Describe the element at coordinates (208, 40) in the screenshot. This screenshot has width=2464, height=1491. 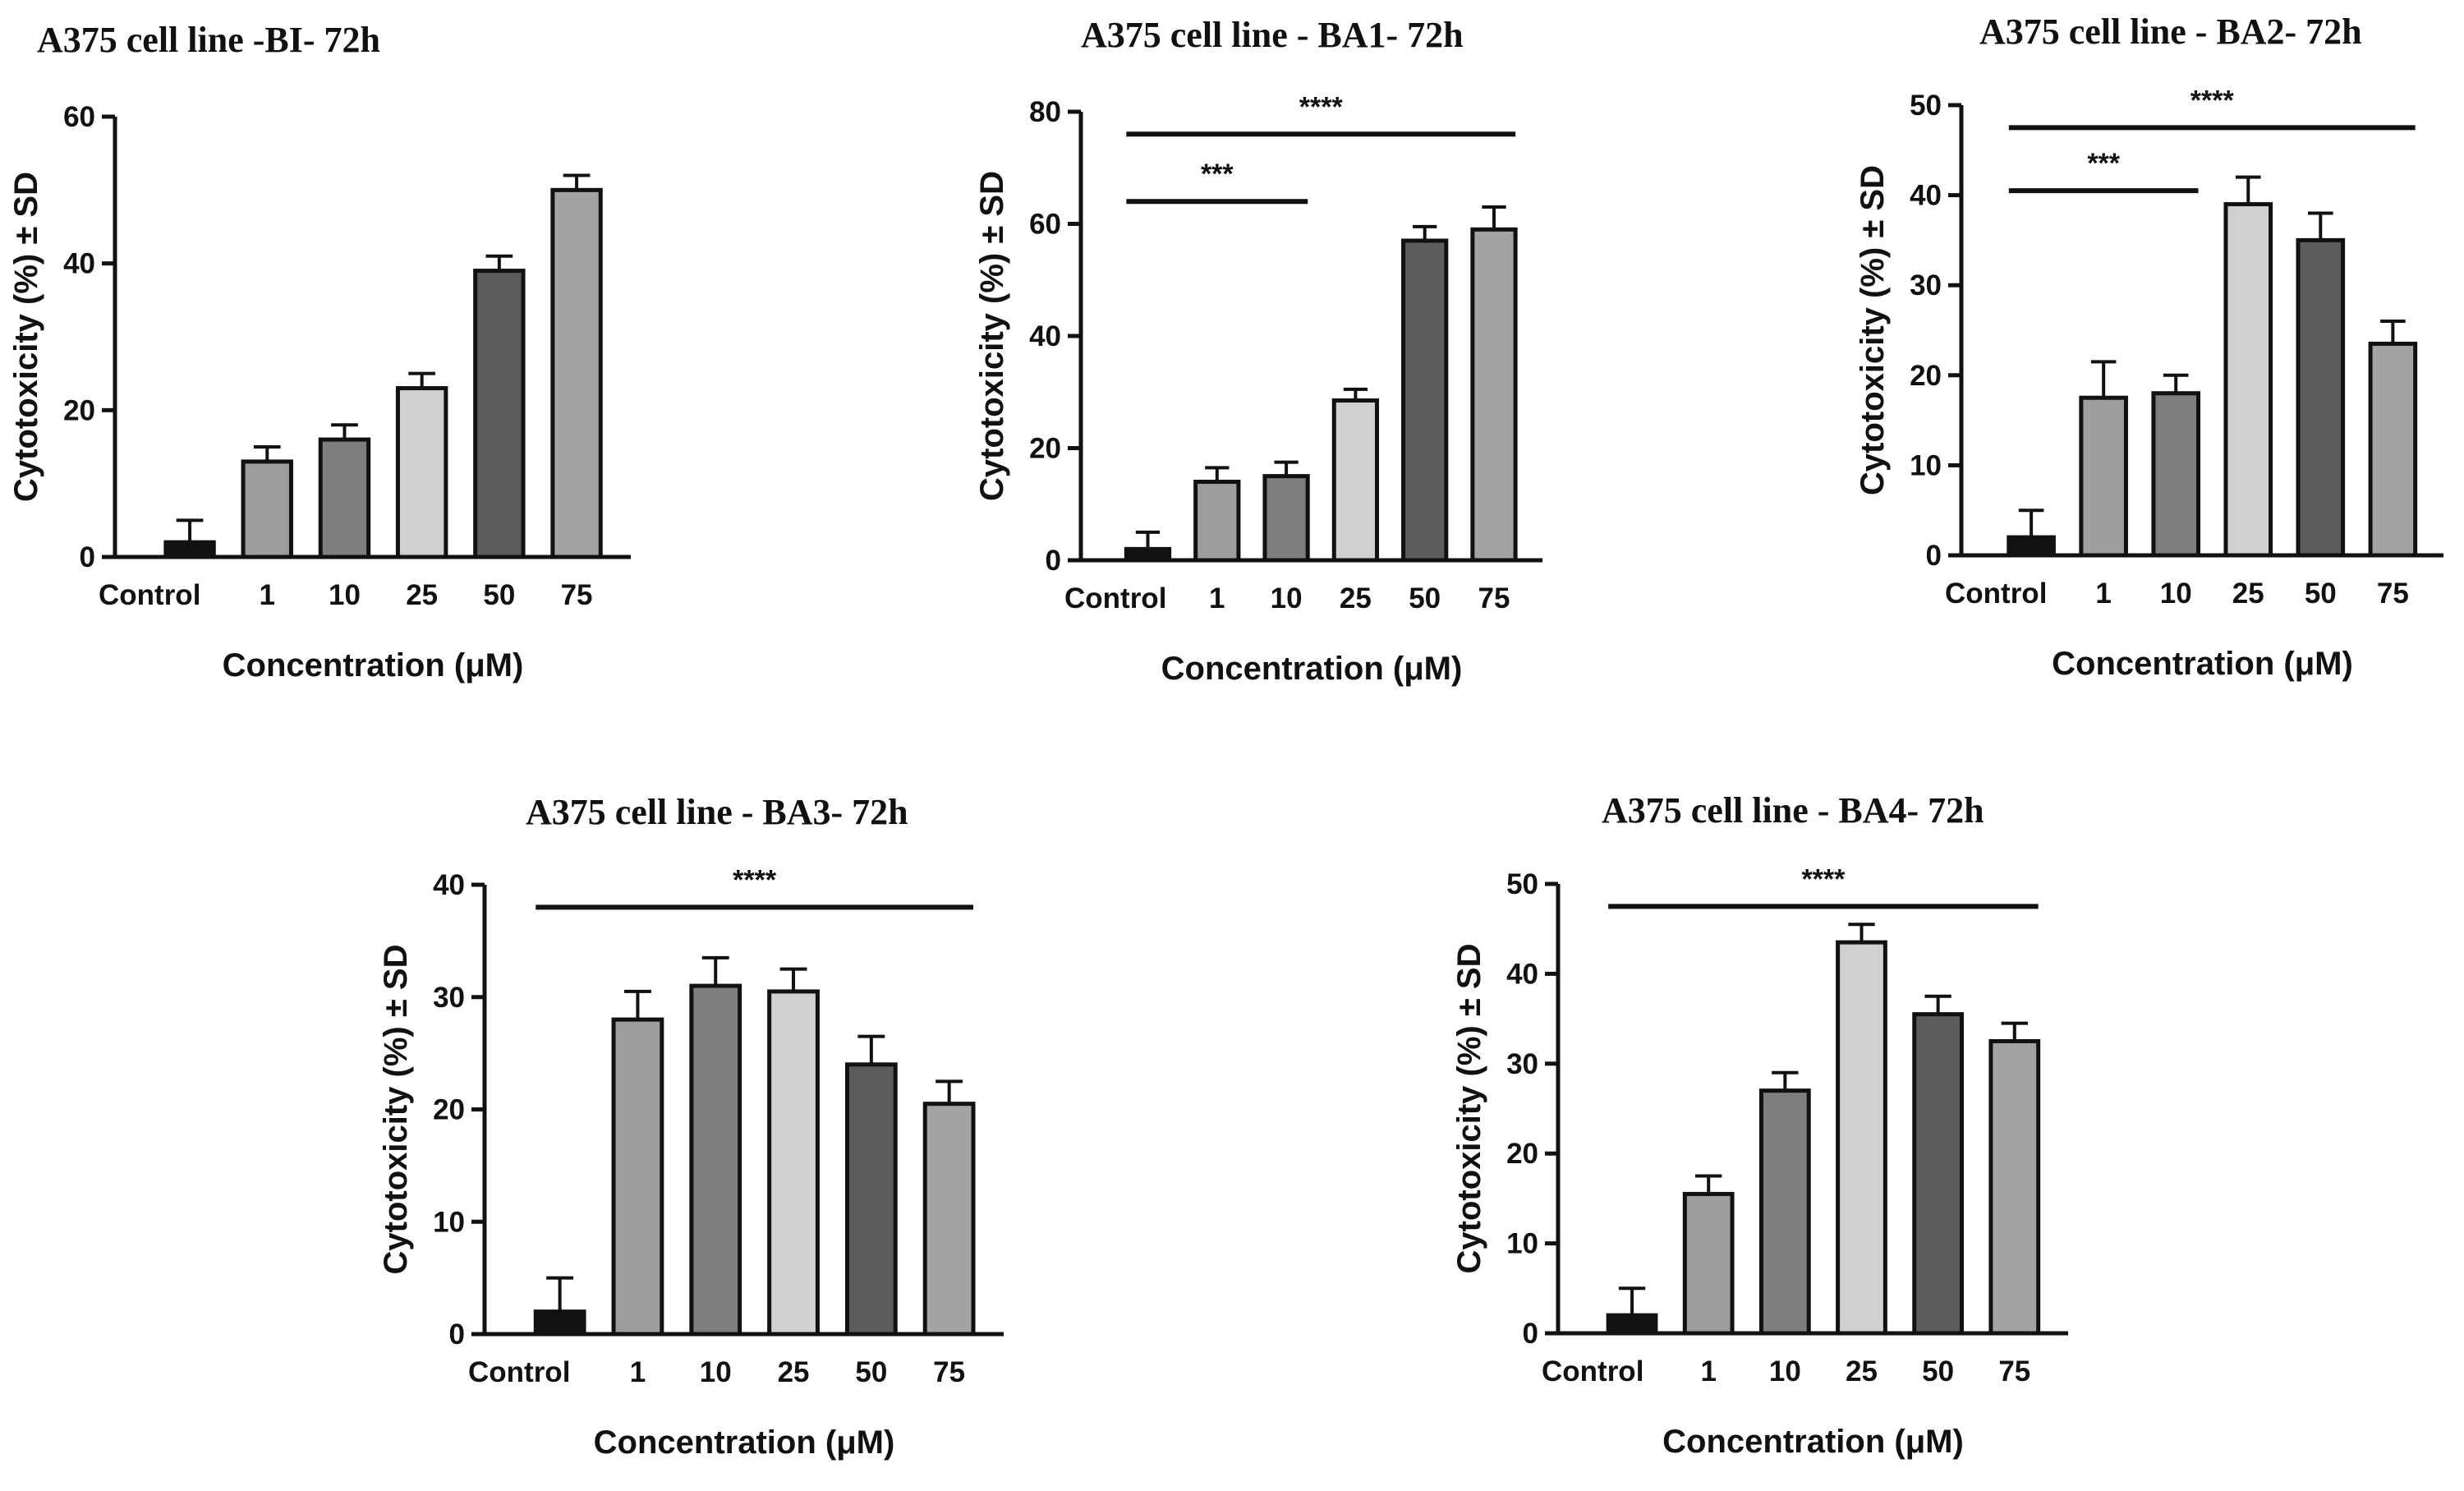
I see `panel-title: A375 cell line -BI- 72h` at that location.